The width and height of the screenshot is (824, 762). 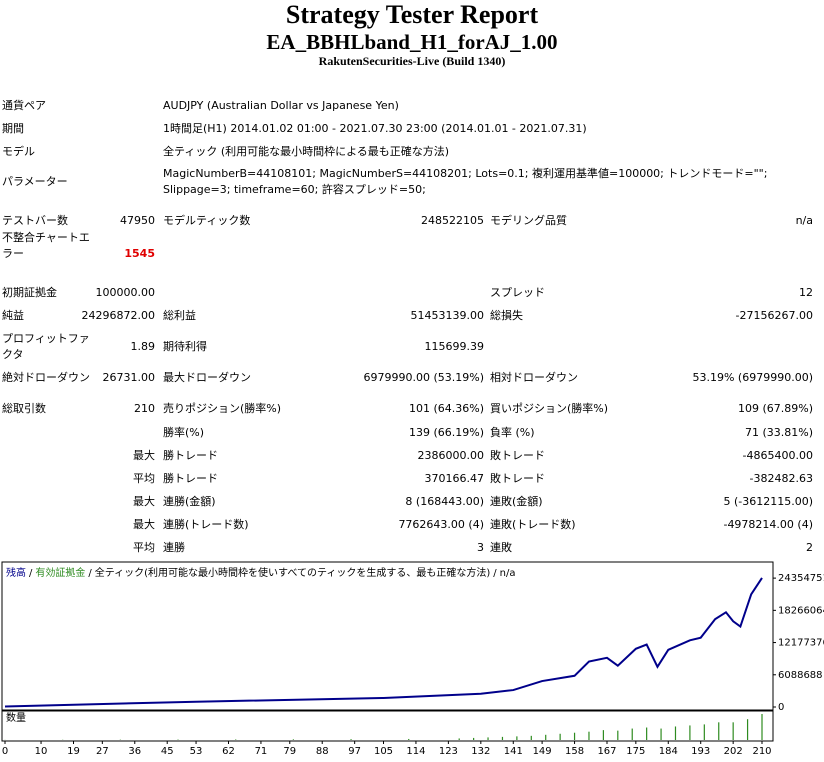 I want to click on stat-label: 期待利得, so click(x=185, y=346).